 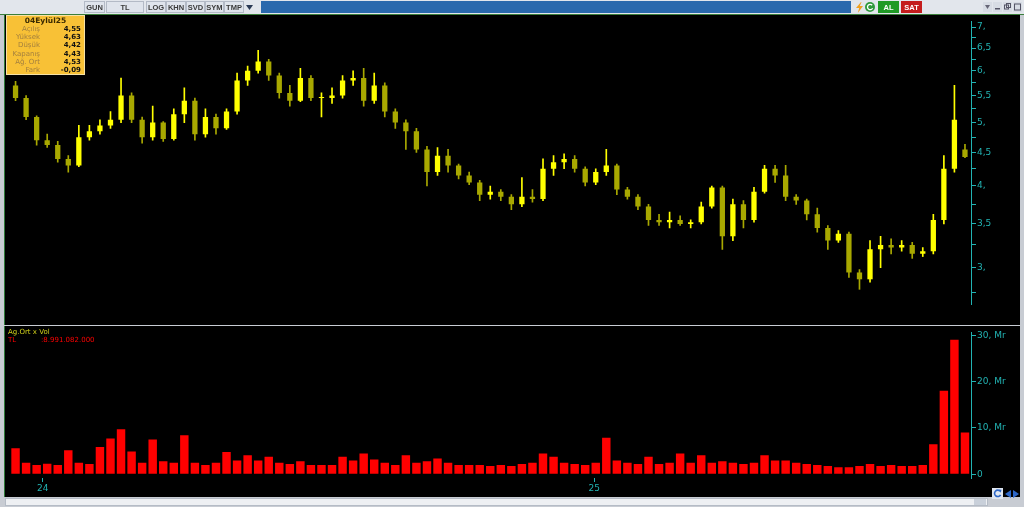 What do you see at coordinates (981, 185) in the screenshot?
I see `y-tick-label: 4,` at bounding box center [981, 185].